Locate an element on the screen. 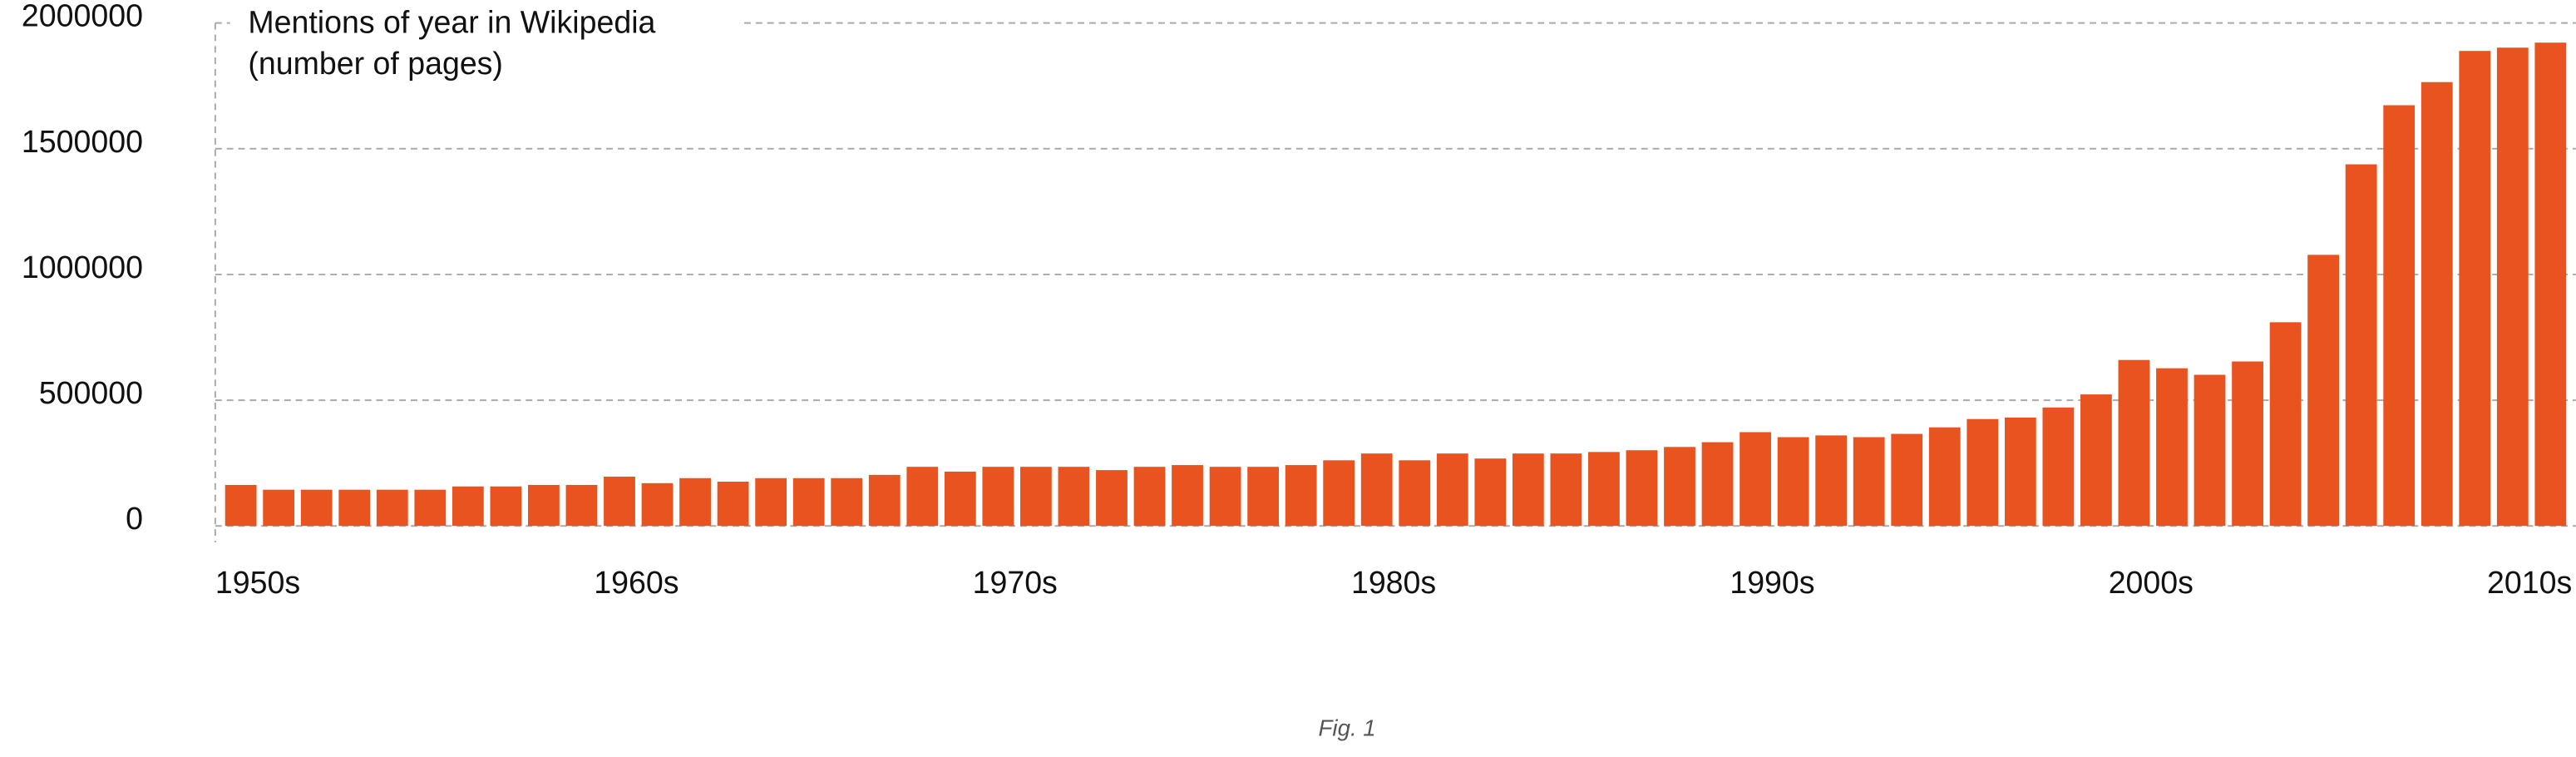 The height and width of the screenshot is (757, 2576). x-tick-label: 2010s is located at coordinates (2529, 583).